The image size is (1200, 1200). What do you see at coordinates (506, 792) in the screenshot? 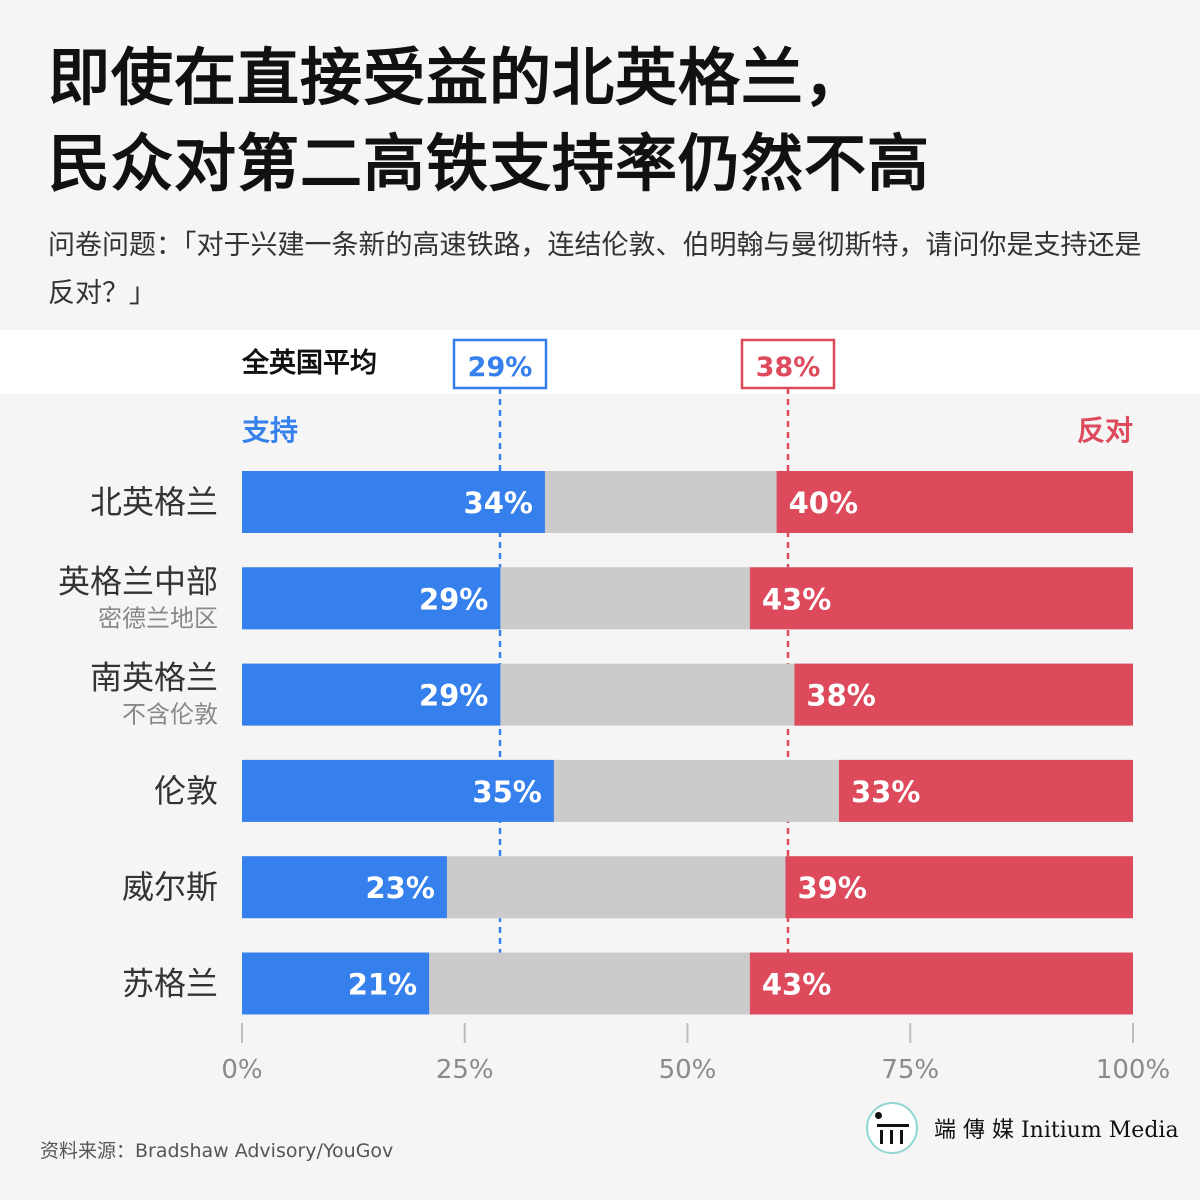
I see `support-value-label: 35%` at bounding box center [506, 792].